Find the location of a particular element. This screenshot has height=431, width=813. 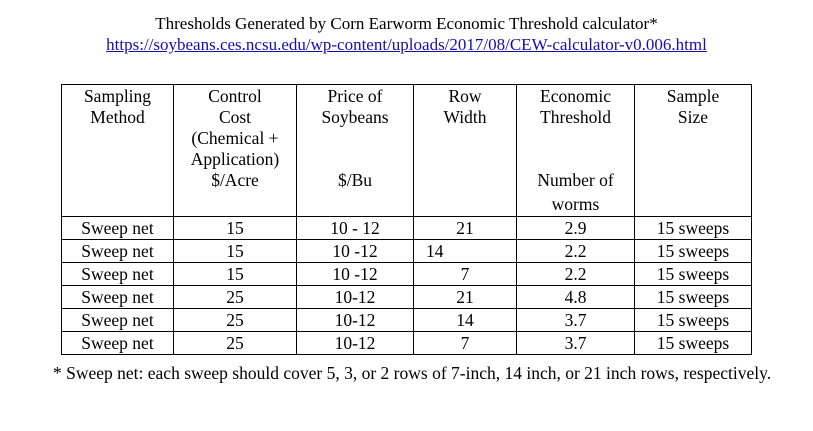

table-row: Sweep net 15 10 -12 14 2.2 15 sweeps is located at coordinates (406, 251).